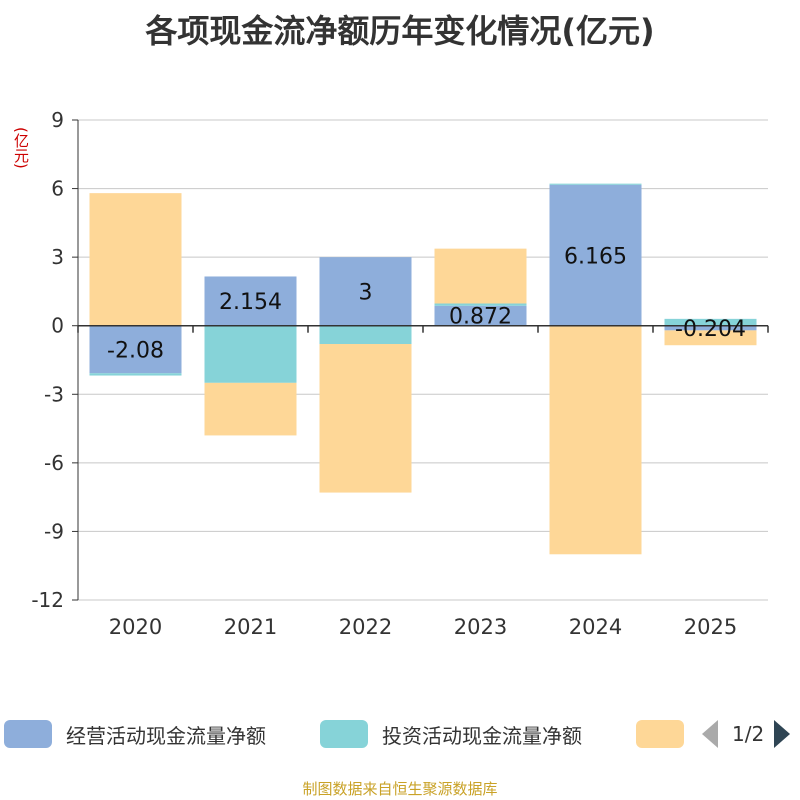  I want to click on y-tick-label: -12, so click(47, 600).